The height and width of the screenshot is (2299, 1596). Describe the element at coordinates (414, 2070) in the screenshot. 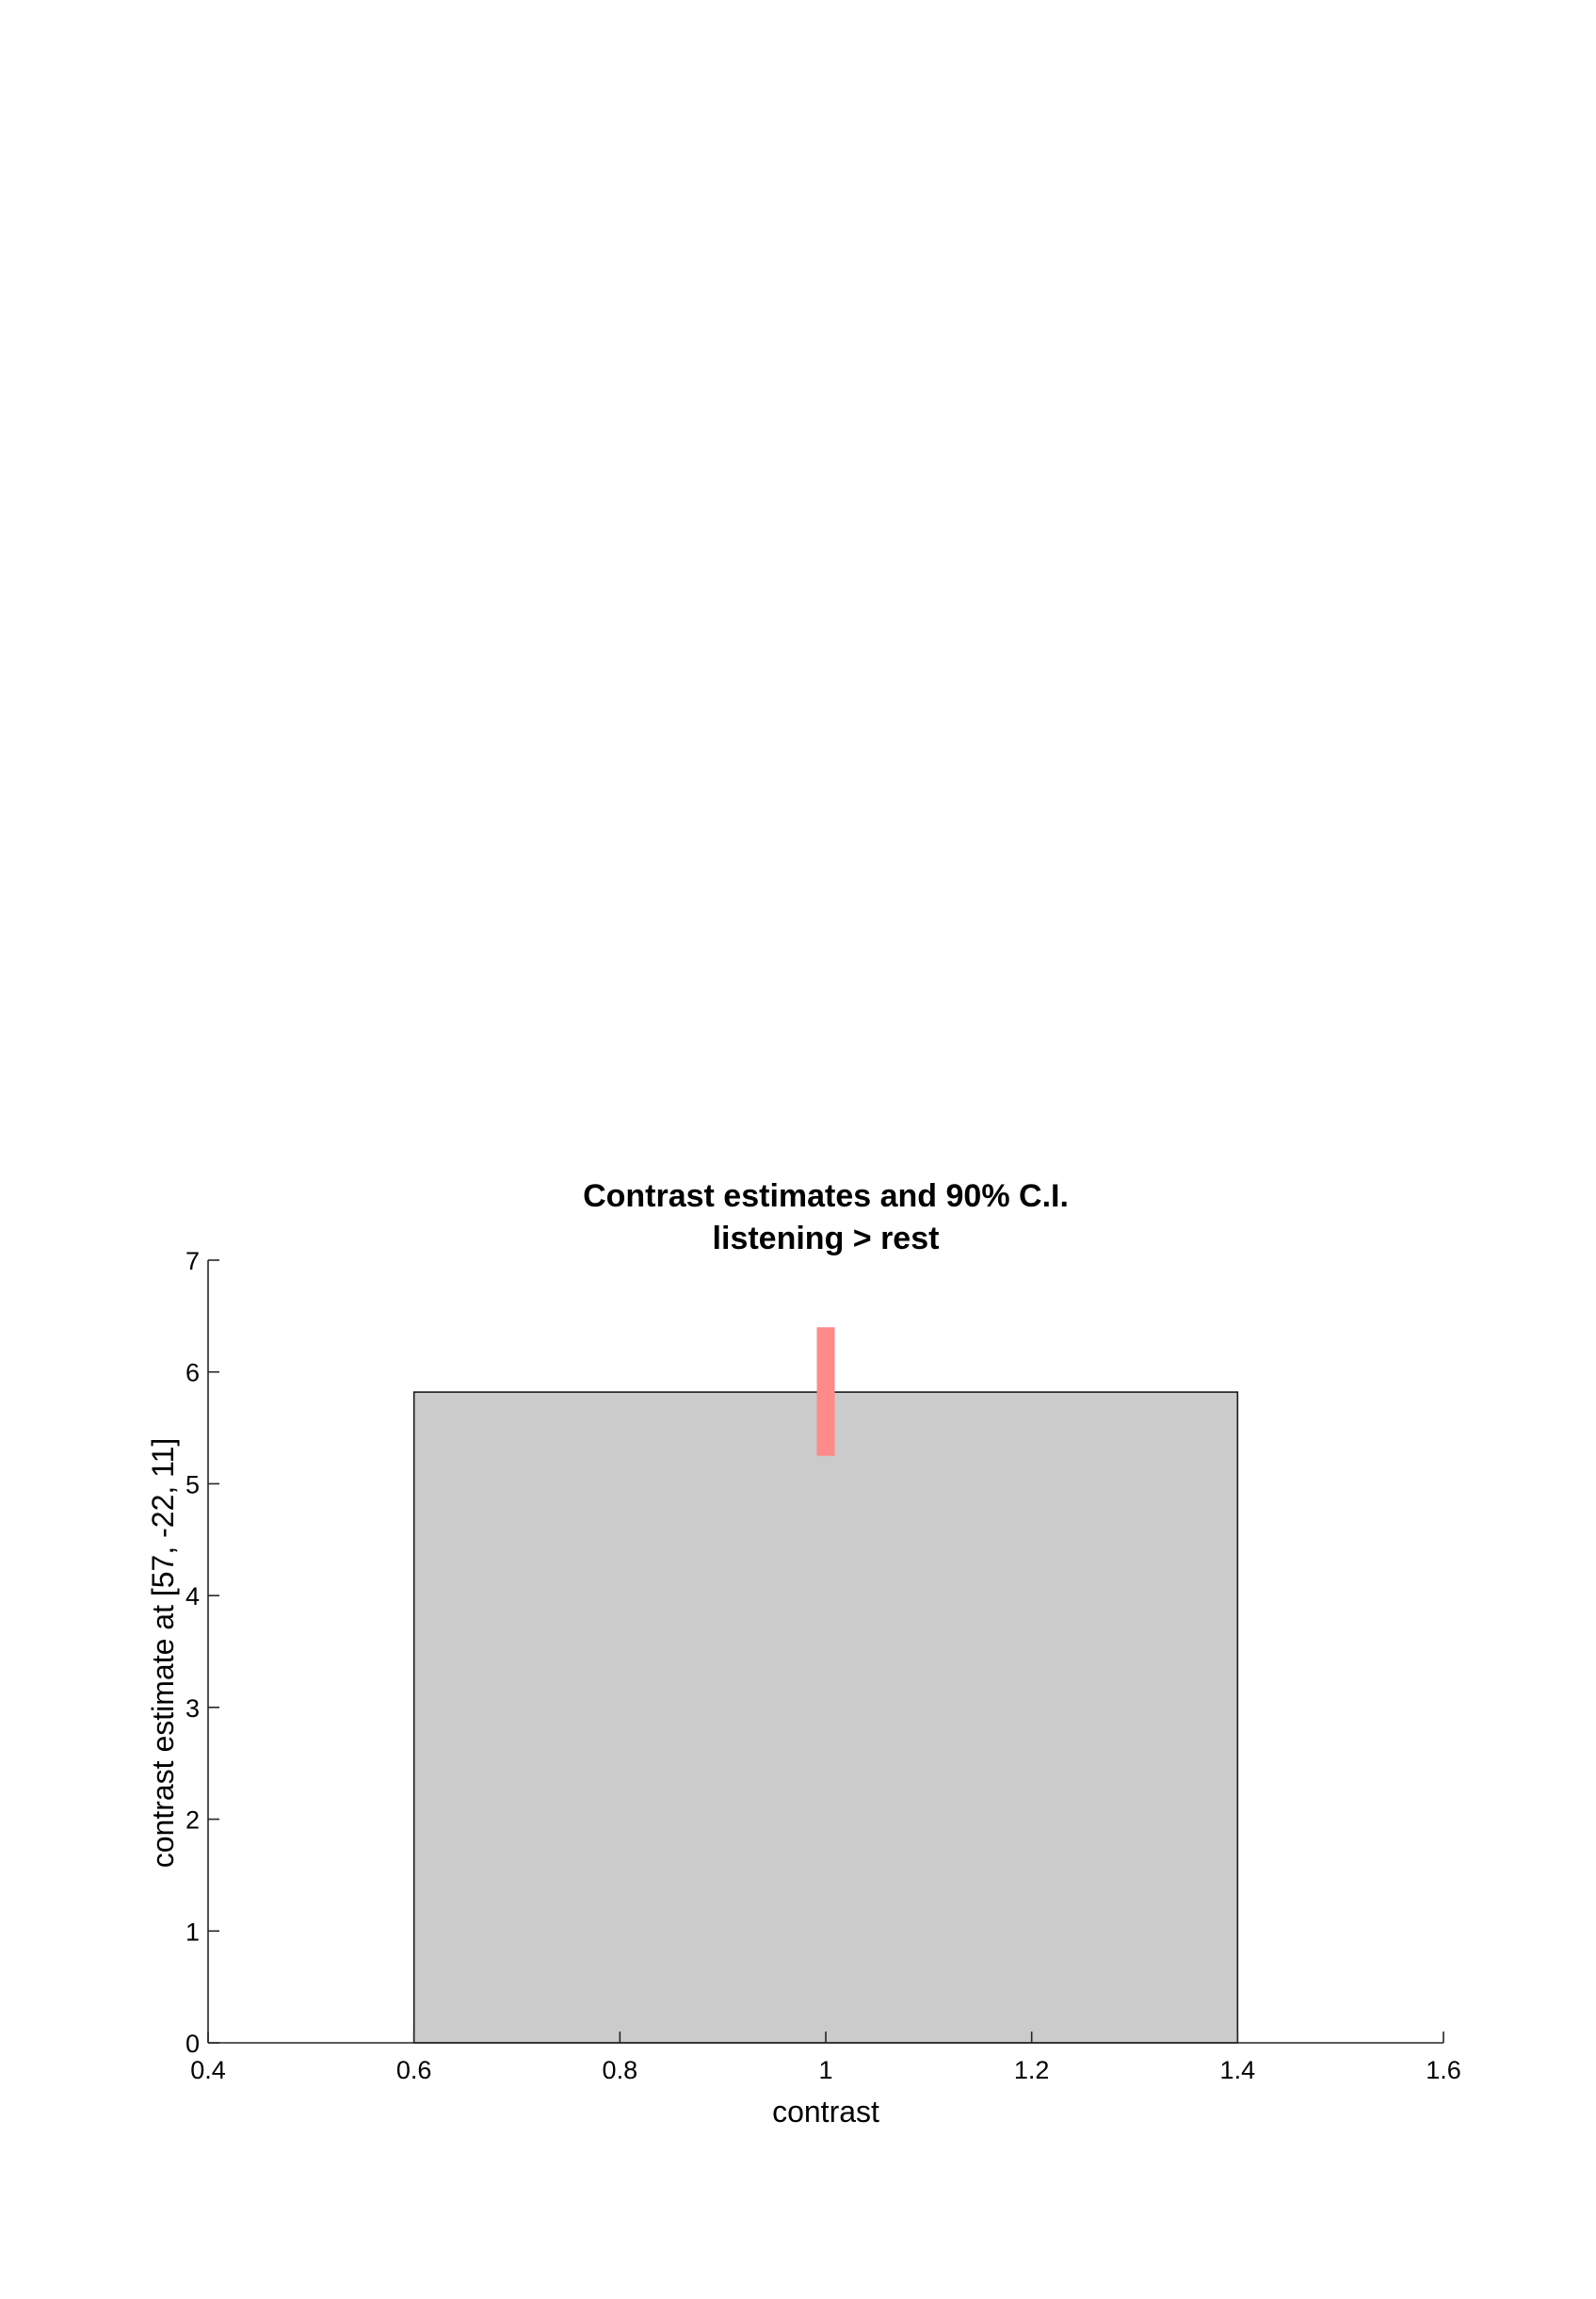

I see `x-tick-label-1: 0.6` at that location.